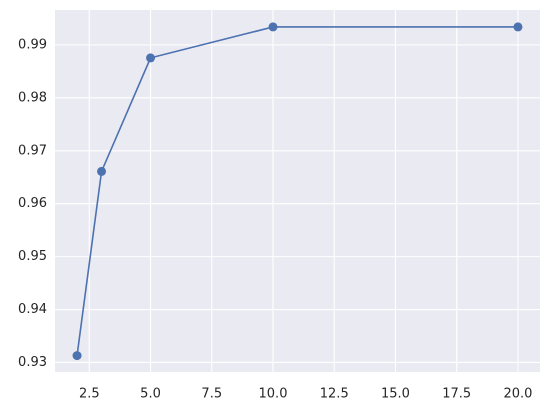 The width and height of the screenshot is (550, 409). I want to click on y-tick-label: 0.95, so click(32, 256).